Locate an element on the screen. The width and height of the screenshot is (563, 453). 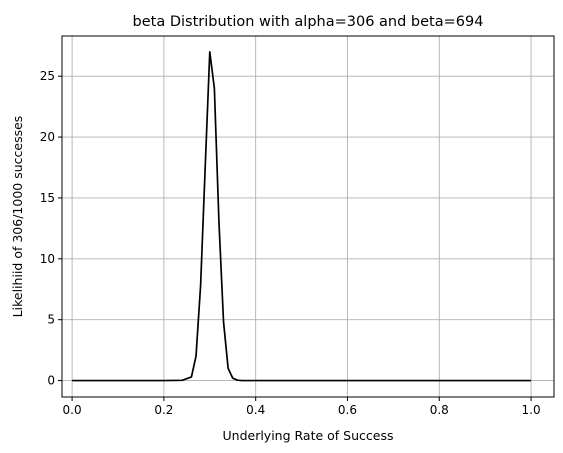
x-tick-label: 0.8 is located at coordinates (439, 410).